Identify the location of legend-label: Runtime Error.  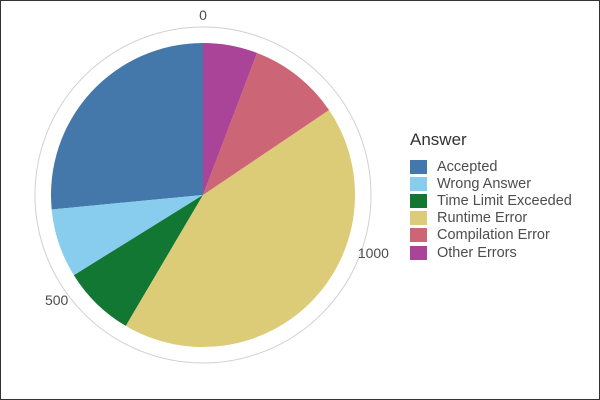
(482, 218).